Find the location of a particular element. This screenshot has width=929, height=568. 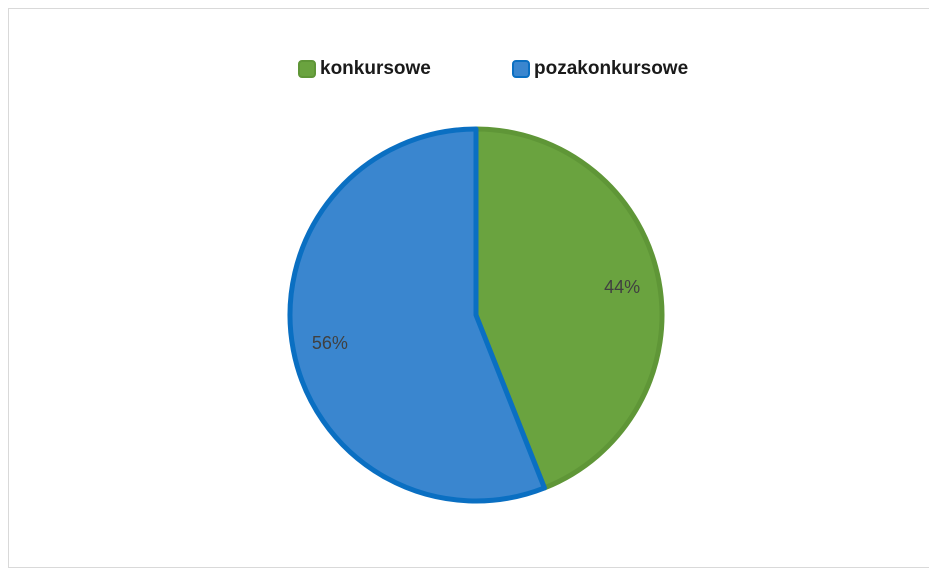

legend-item-konkursowe: konkursowe is located at coordinates (364, 69).